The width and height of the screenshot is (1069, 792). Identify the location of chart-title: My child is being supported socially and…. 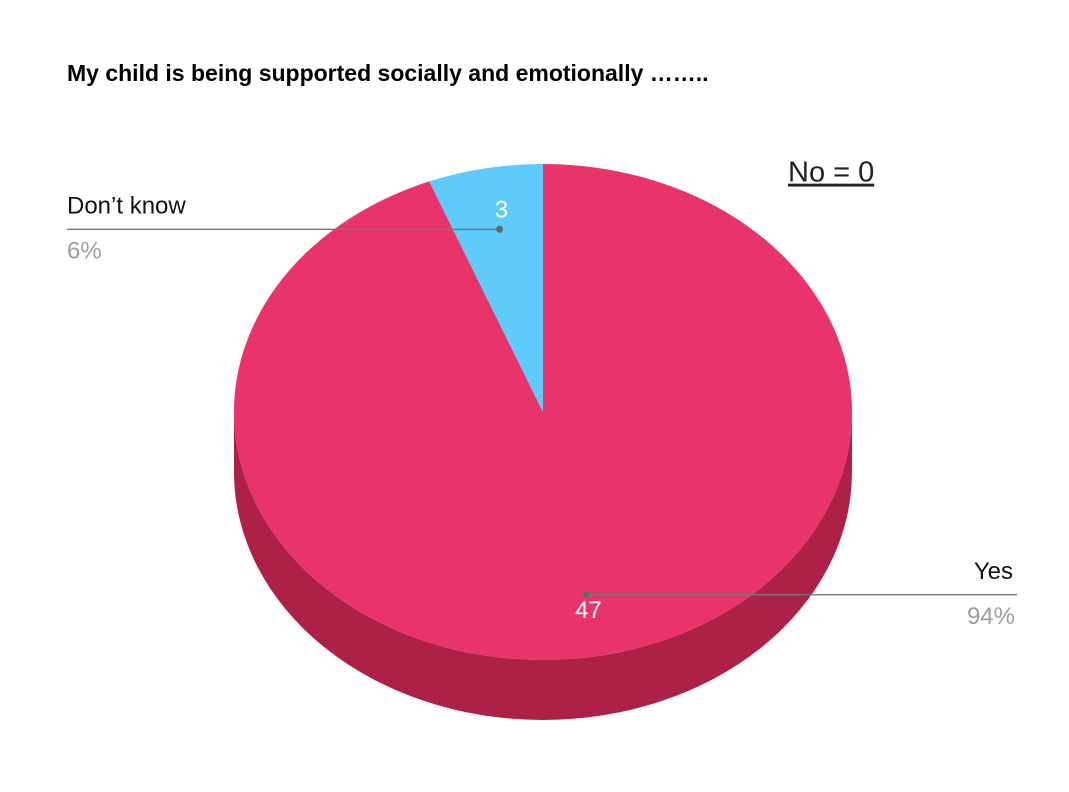
(388, 73).